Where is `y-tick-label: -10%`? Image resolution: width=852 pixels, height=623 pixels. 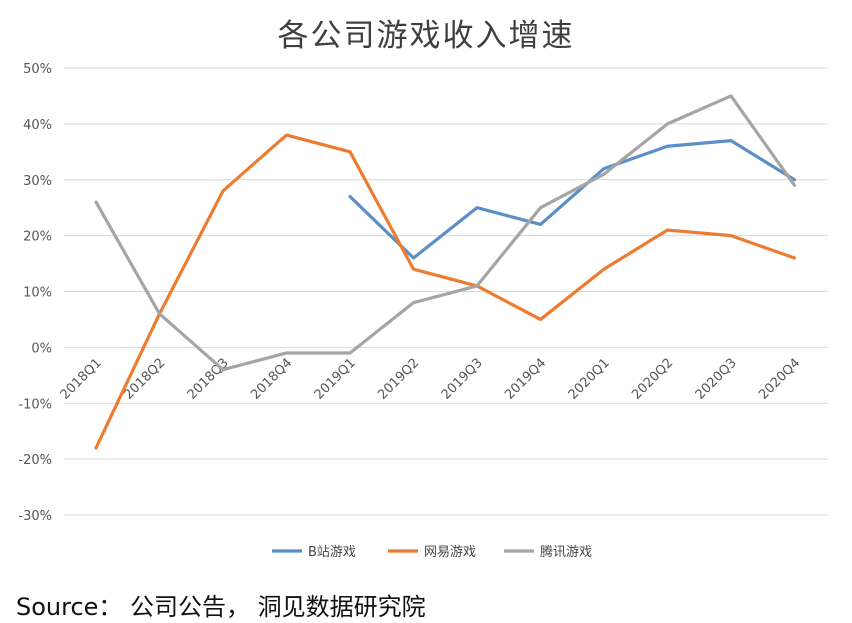 y-tick-label: -10% is located at coordinates (35, 404).